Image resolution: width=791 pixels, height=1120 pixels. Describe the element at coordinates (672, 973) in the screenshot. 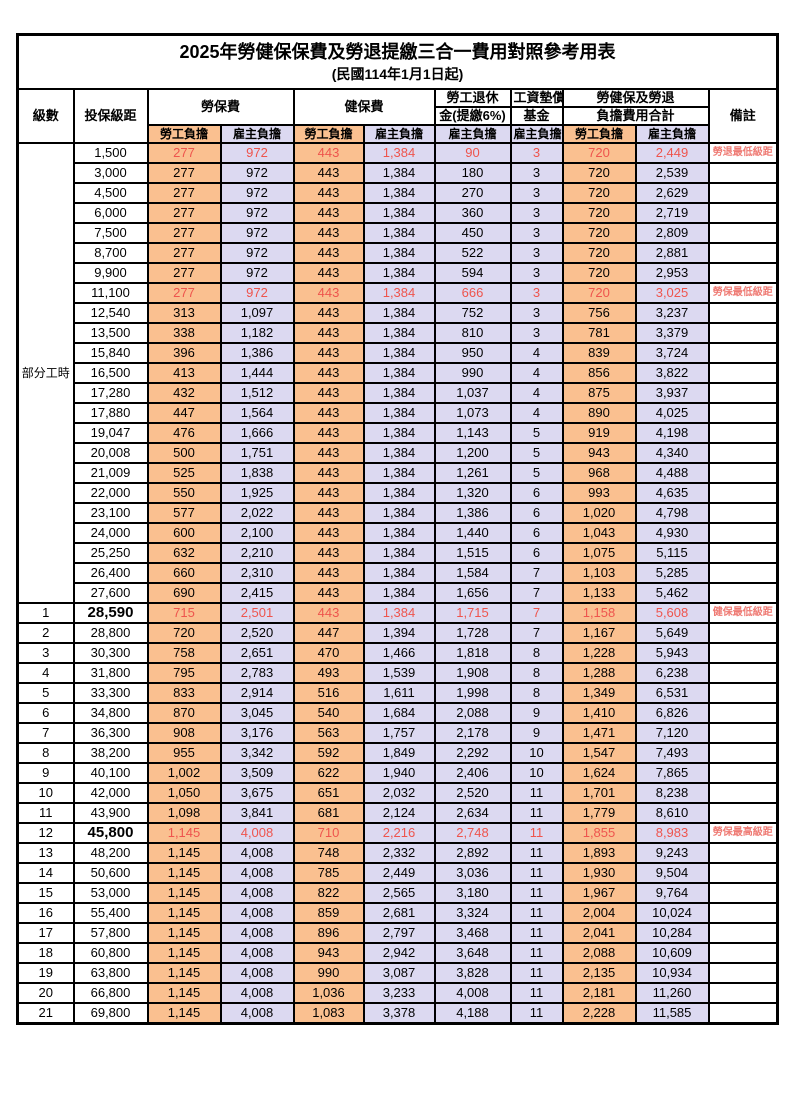

I see `total-employer-cell: 10,934` at that location.